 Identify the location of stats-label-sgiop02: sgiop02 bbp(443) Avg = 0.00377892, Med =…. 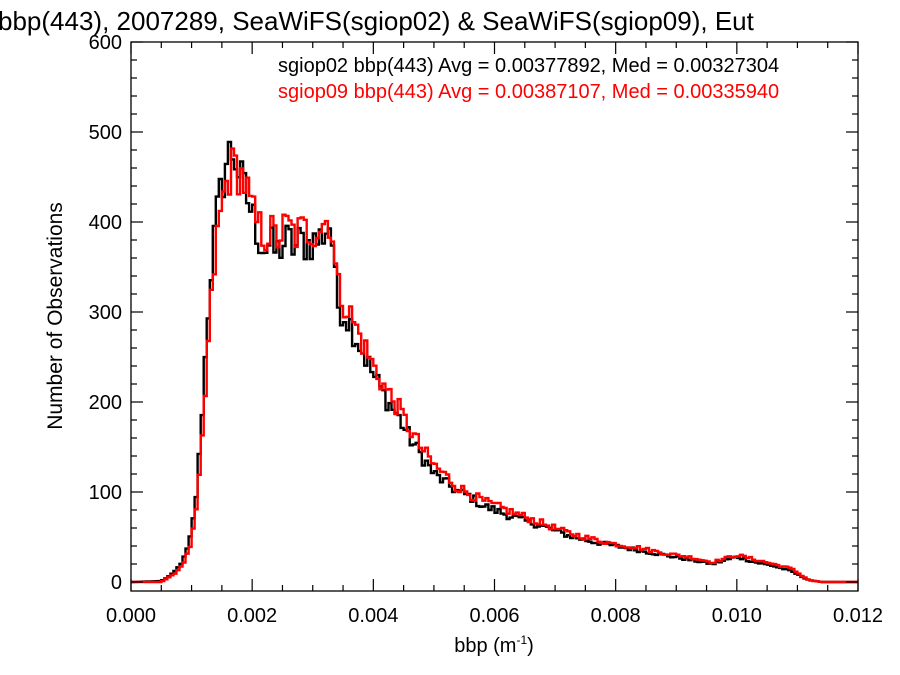
(528, 66).